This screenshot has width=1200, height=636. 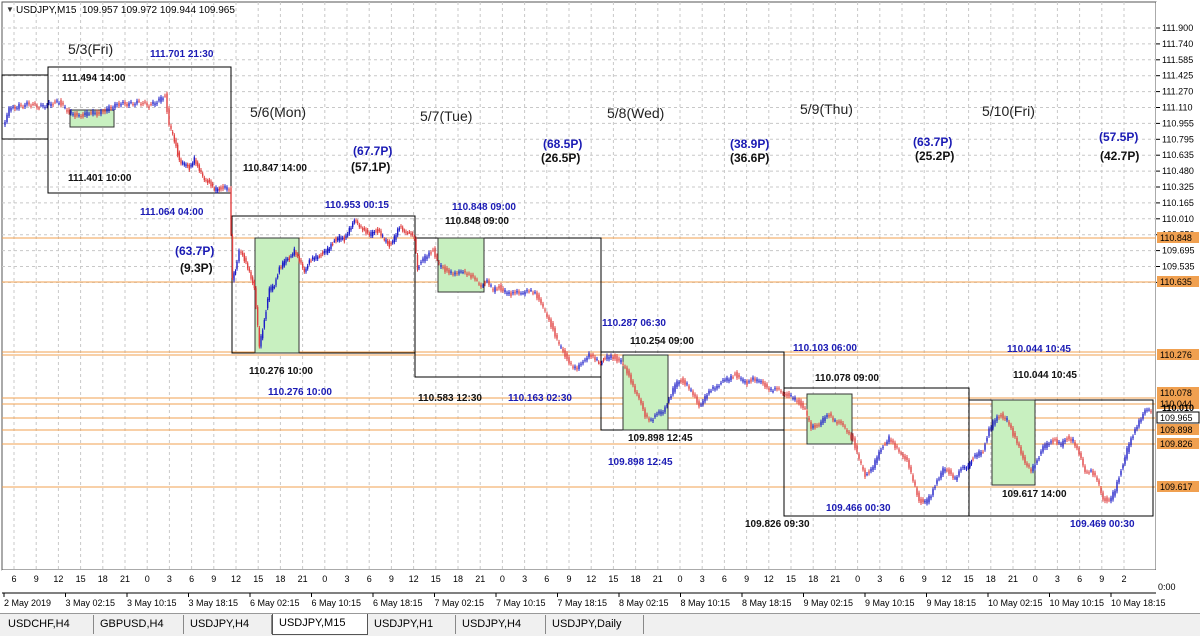 What do you see at coordinates (391, 579) in the screenshot?
I see `time-axis-hour: 9` at bounding box center [391, 579].